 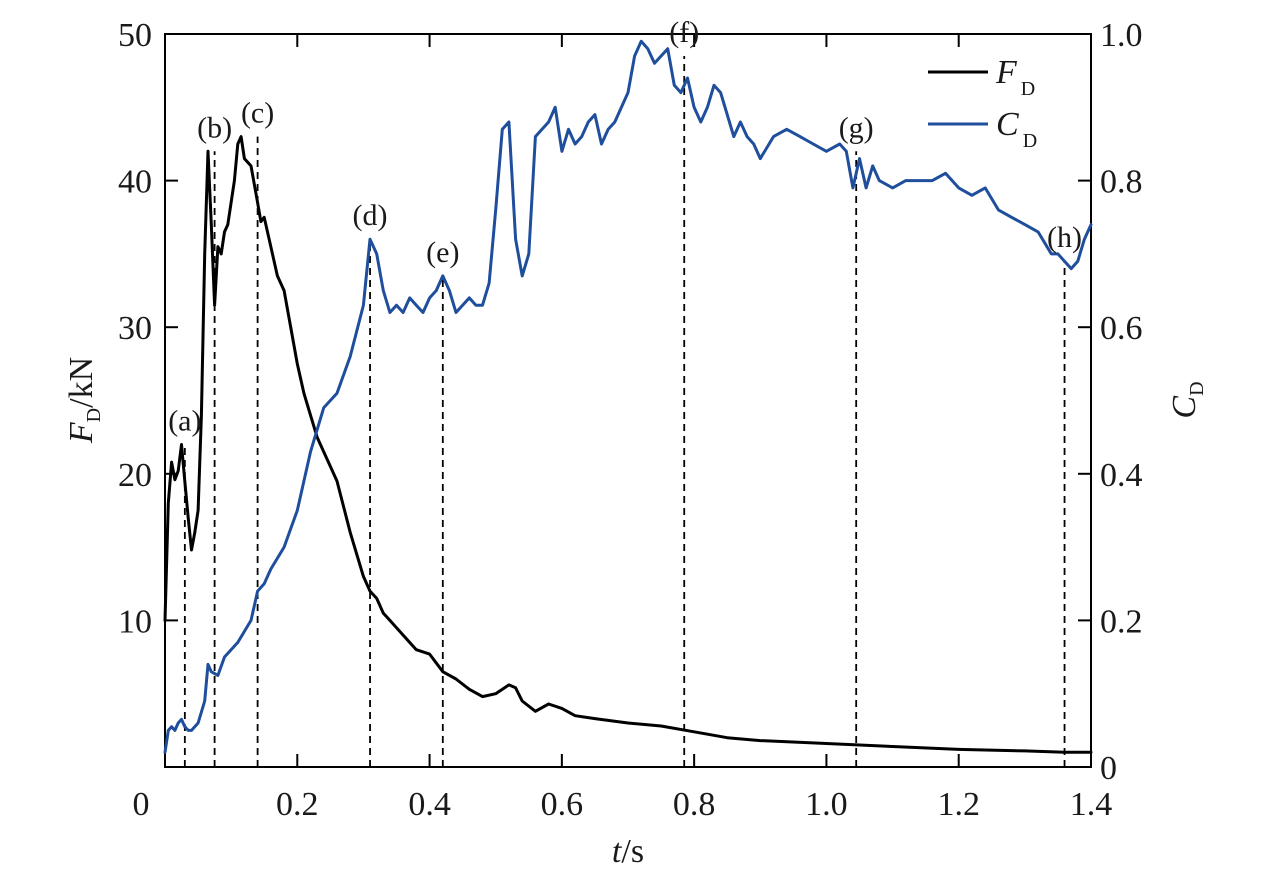 What do you see at coordinates (81, 382) in the screenshot?
I see `y-left-unit: /kN` at bounding box center [81, 382].